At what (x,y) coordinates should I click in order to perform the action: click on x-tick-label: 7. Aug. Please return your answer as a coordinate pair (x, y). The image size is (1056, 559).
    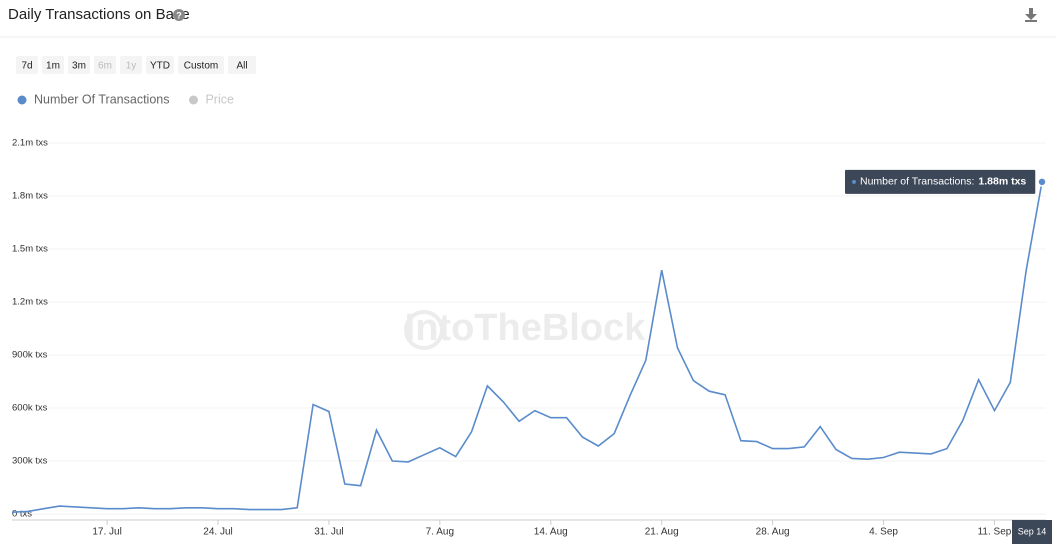
    Looking at the image, I should click on (440, 532).